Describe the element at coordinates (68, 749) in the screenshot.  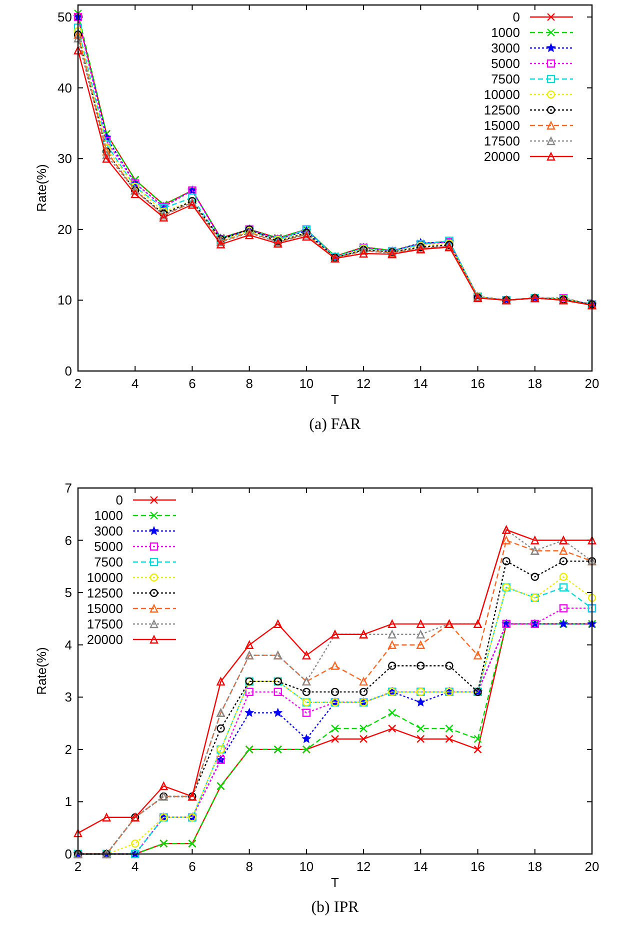
I see `y-tick-label: 2` at that location.